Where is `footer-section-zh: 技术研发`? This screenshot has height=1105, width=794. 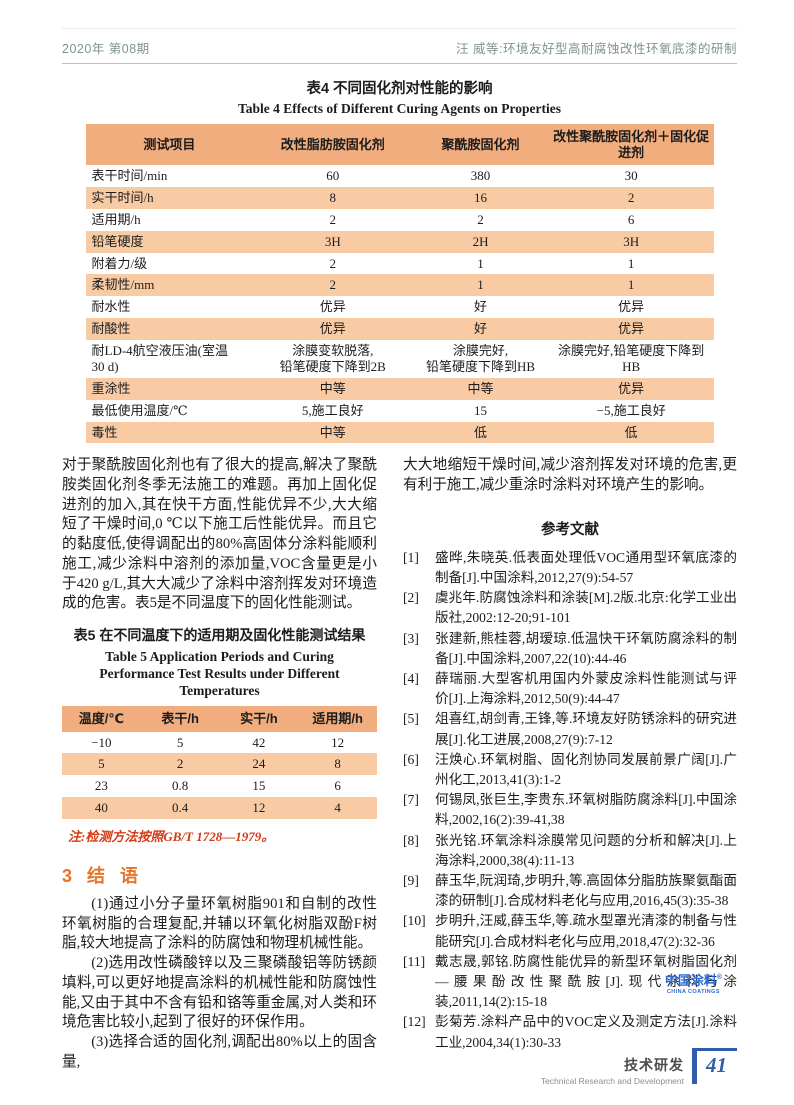
footer-section-zh: 技术研发 is located at coordinates (654, 1065).